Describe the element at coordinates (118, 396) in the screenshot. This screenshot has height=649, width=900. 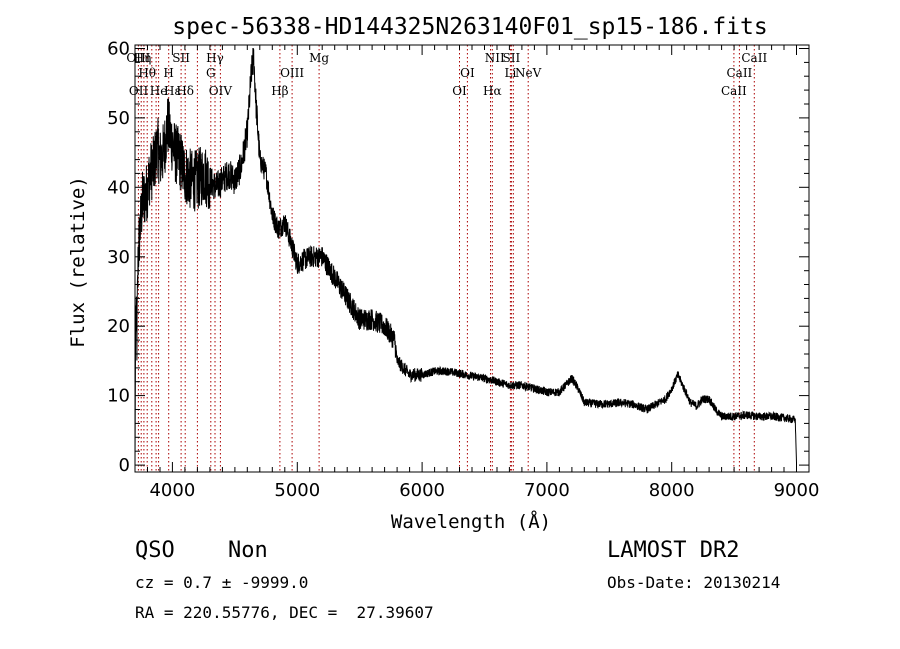
I see `y-tick-label: 10` at that location.